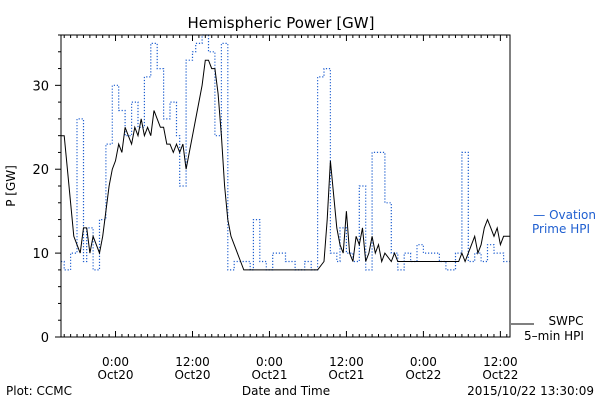 This screenshot has width=600, height=400. Describe the element at coordinates (40, 254) in the screenshot. I see `y-tick-label: 10` at that location.